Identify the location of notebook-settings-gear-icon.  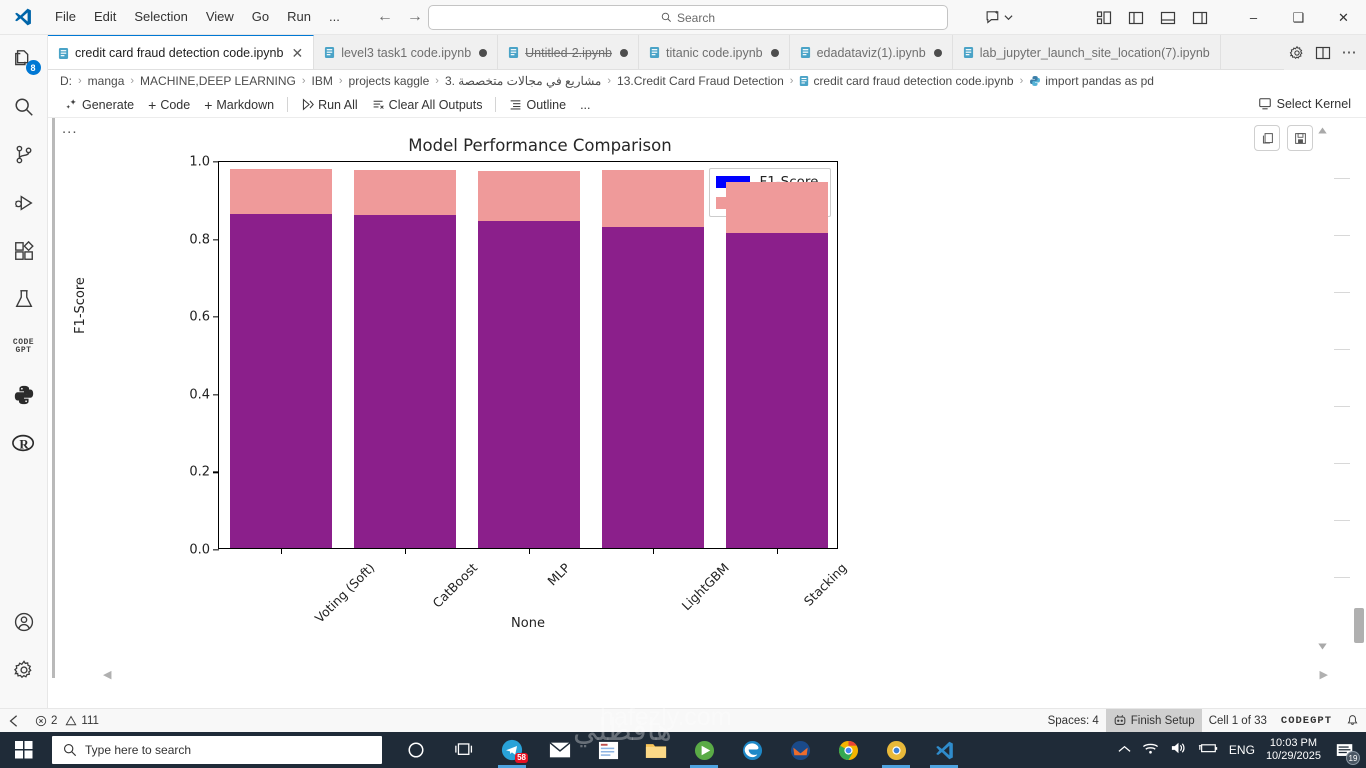
(1297, 53).